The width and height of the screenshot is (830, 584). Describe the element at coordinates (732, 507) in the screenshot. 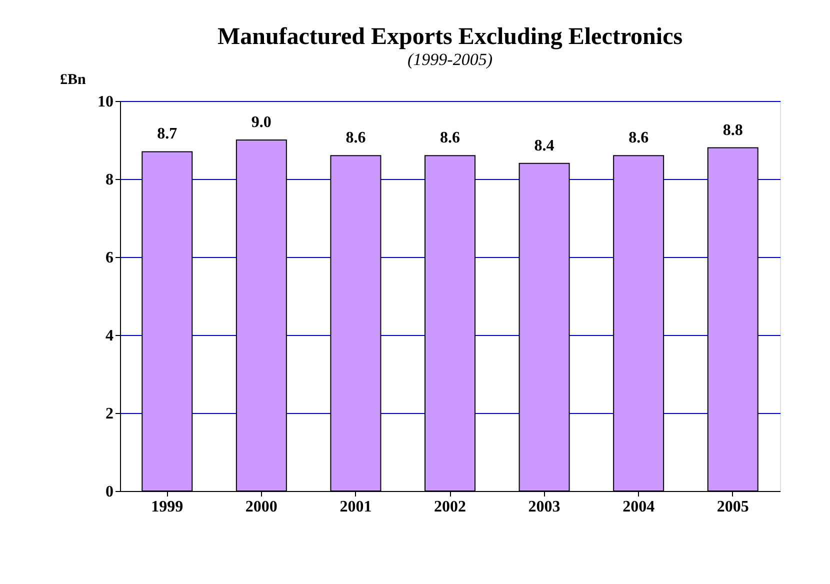

I see `x-tick-label: 2005` at that location.